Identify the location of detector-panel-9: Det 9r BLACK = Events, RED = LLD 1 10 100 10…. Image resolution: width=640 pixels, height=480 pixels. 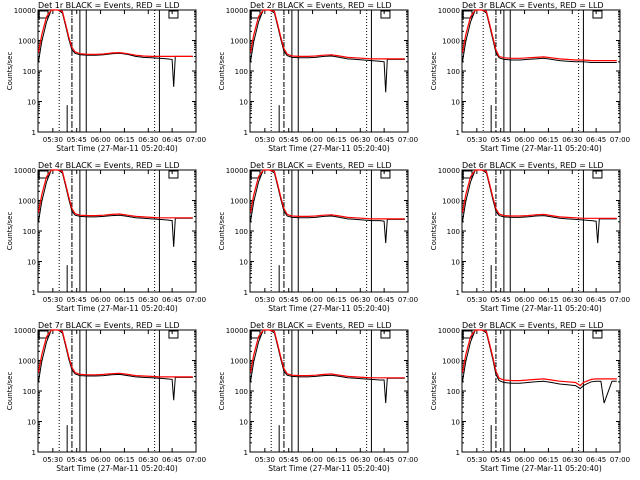
(530, 397).